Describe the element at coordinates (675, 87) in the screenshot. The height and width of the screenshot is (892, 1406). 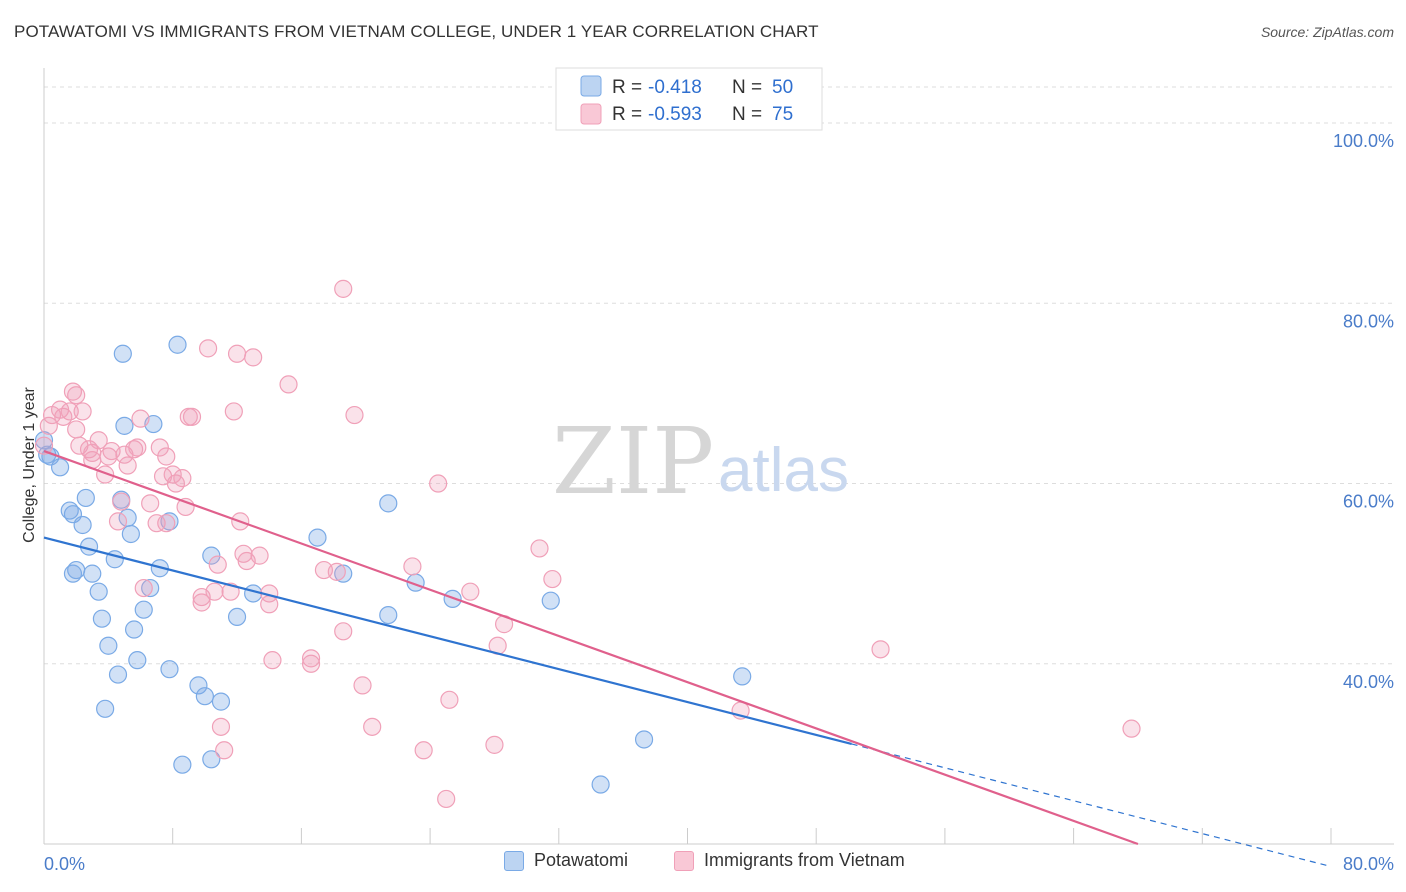
I see `legend-r-value-1: -0.418` at that location.